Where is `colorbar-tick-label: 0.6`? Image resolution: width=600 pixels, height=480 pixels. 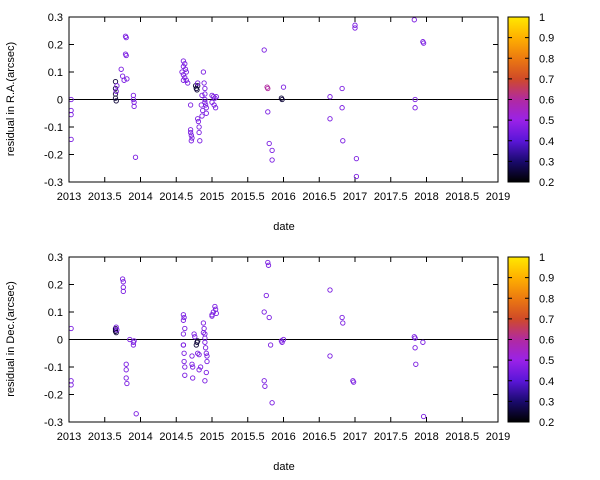
colorbar-tick-label: 0.6 is located at coordinates (546, 101).